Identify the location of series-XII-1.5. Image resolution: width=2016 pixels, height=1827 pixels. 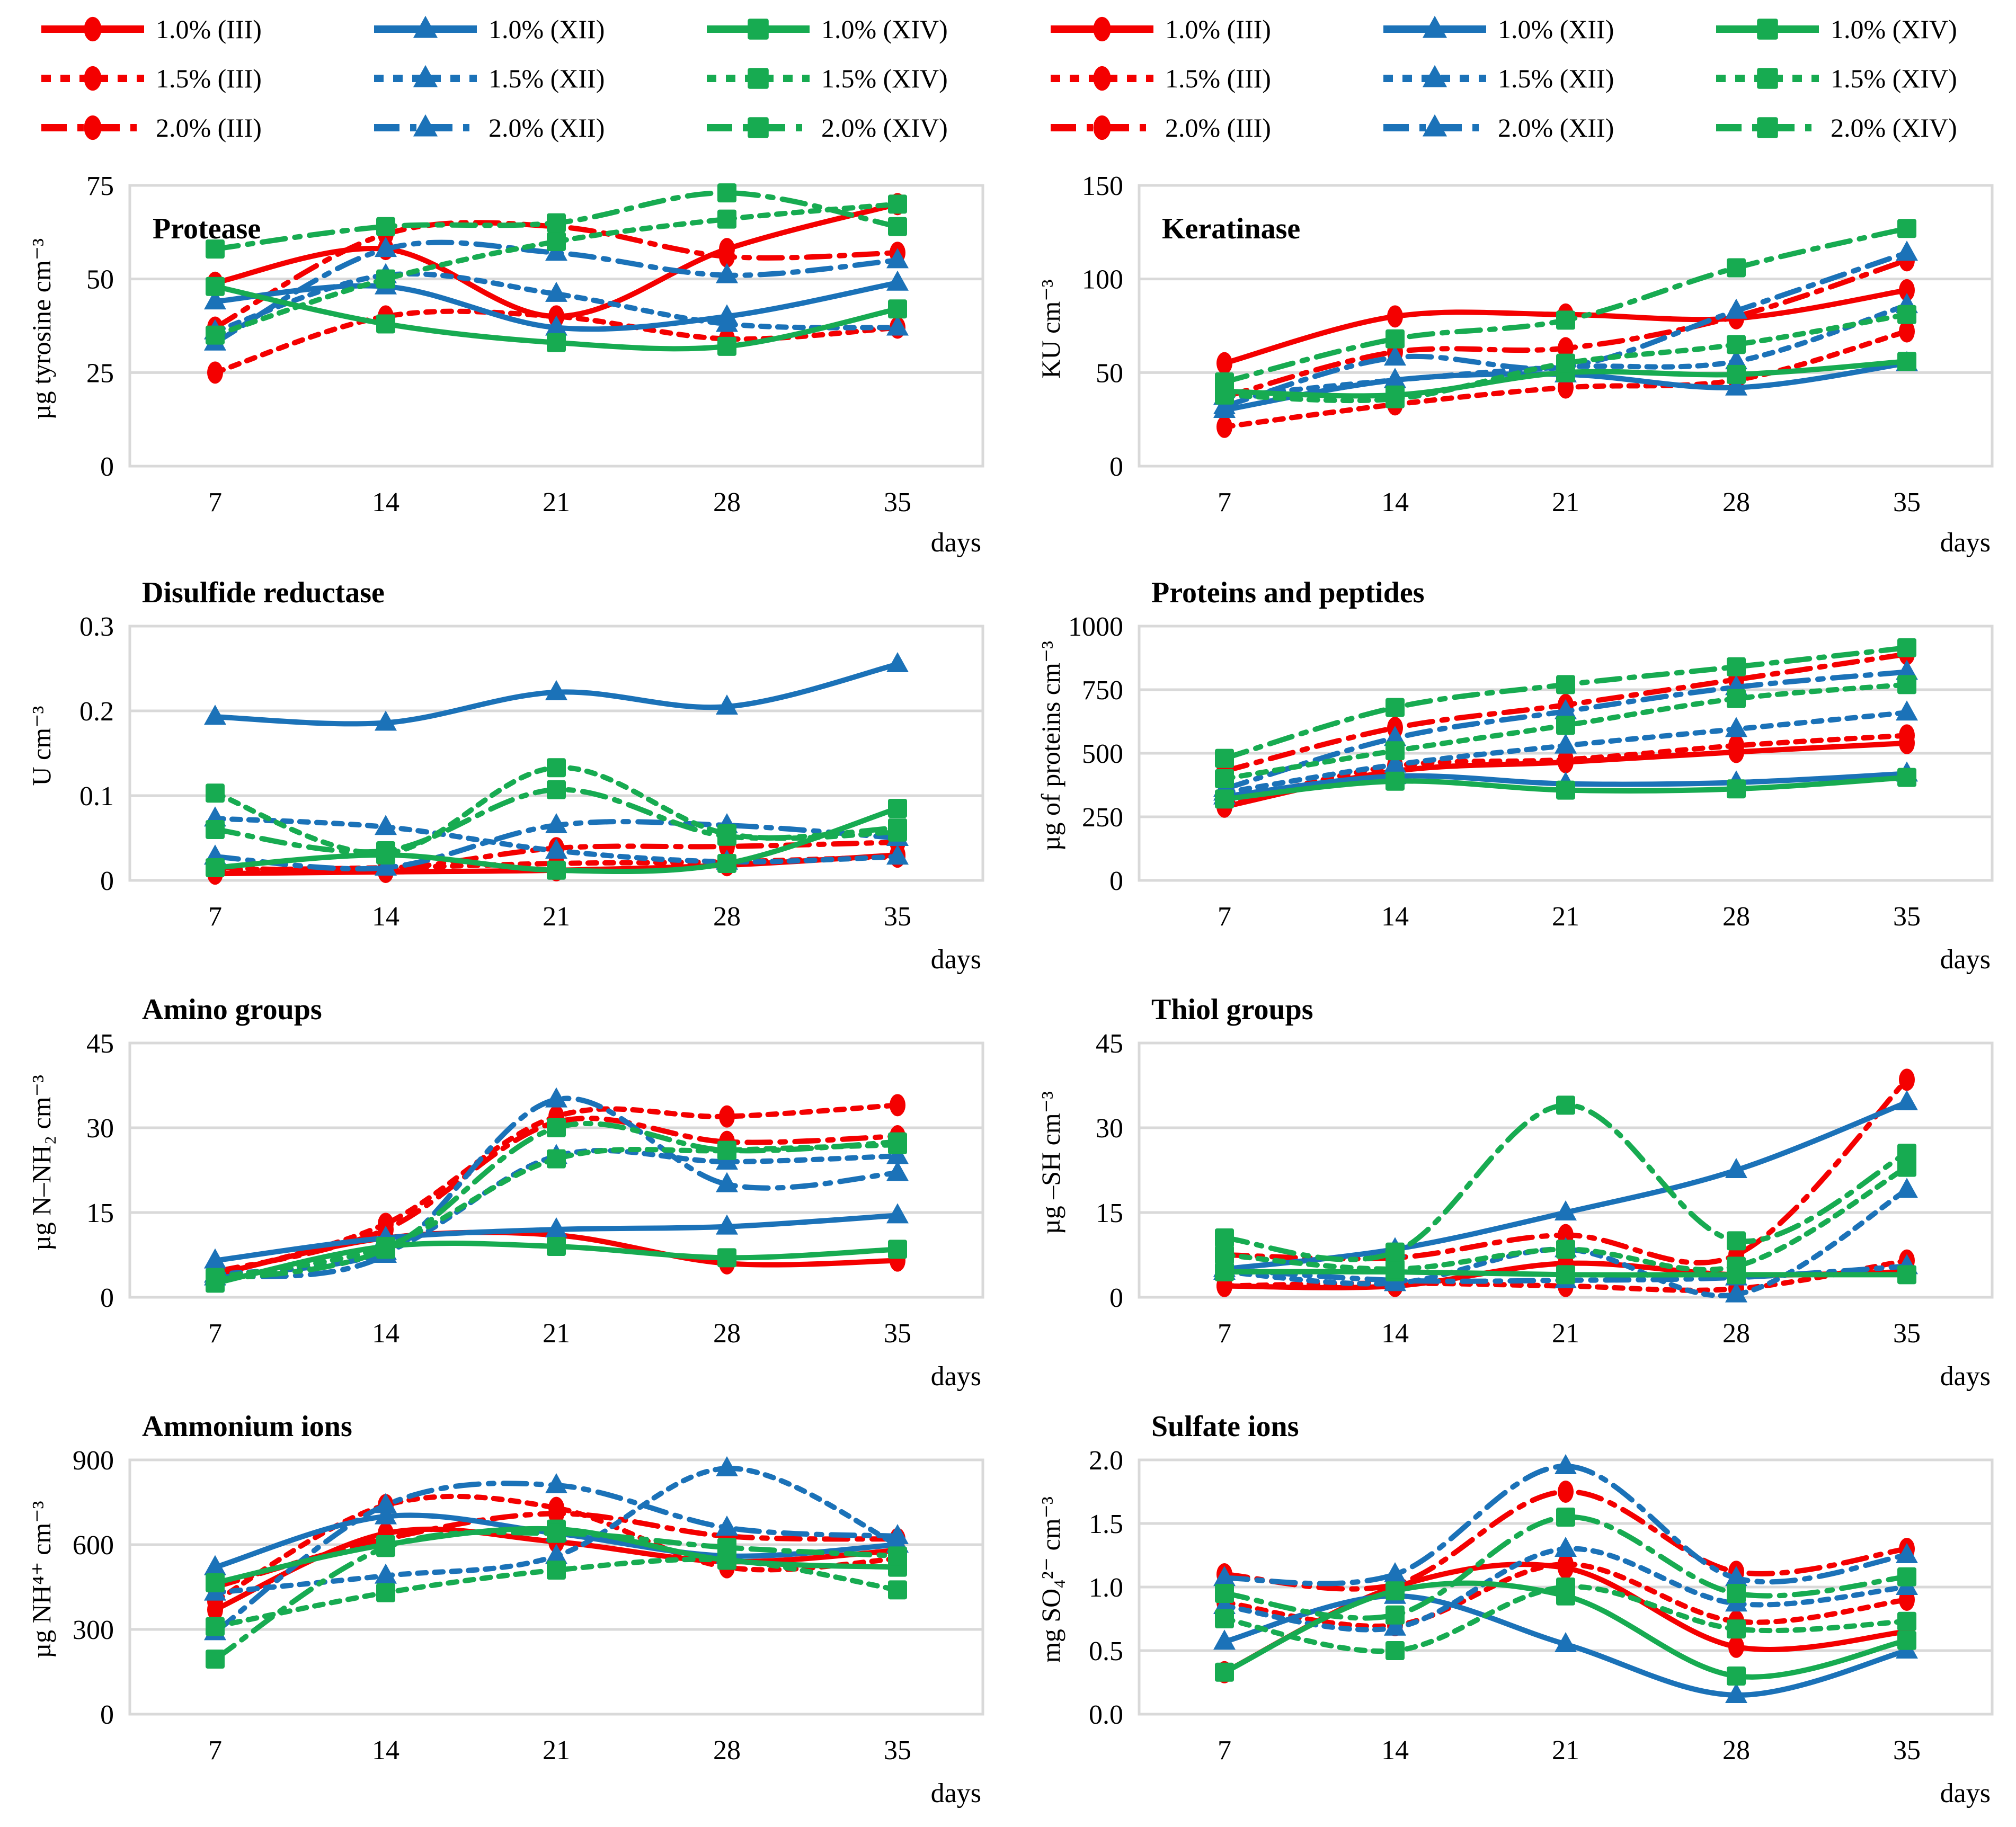
(1565, 1587).